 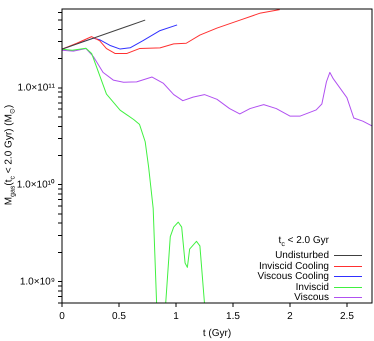 I want to click on y-tick-label: 1.0×10¹¹, so click(x=36, y=88).